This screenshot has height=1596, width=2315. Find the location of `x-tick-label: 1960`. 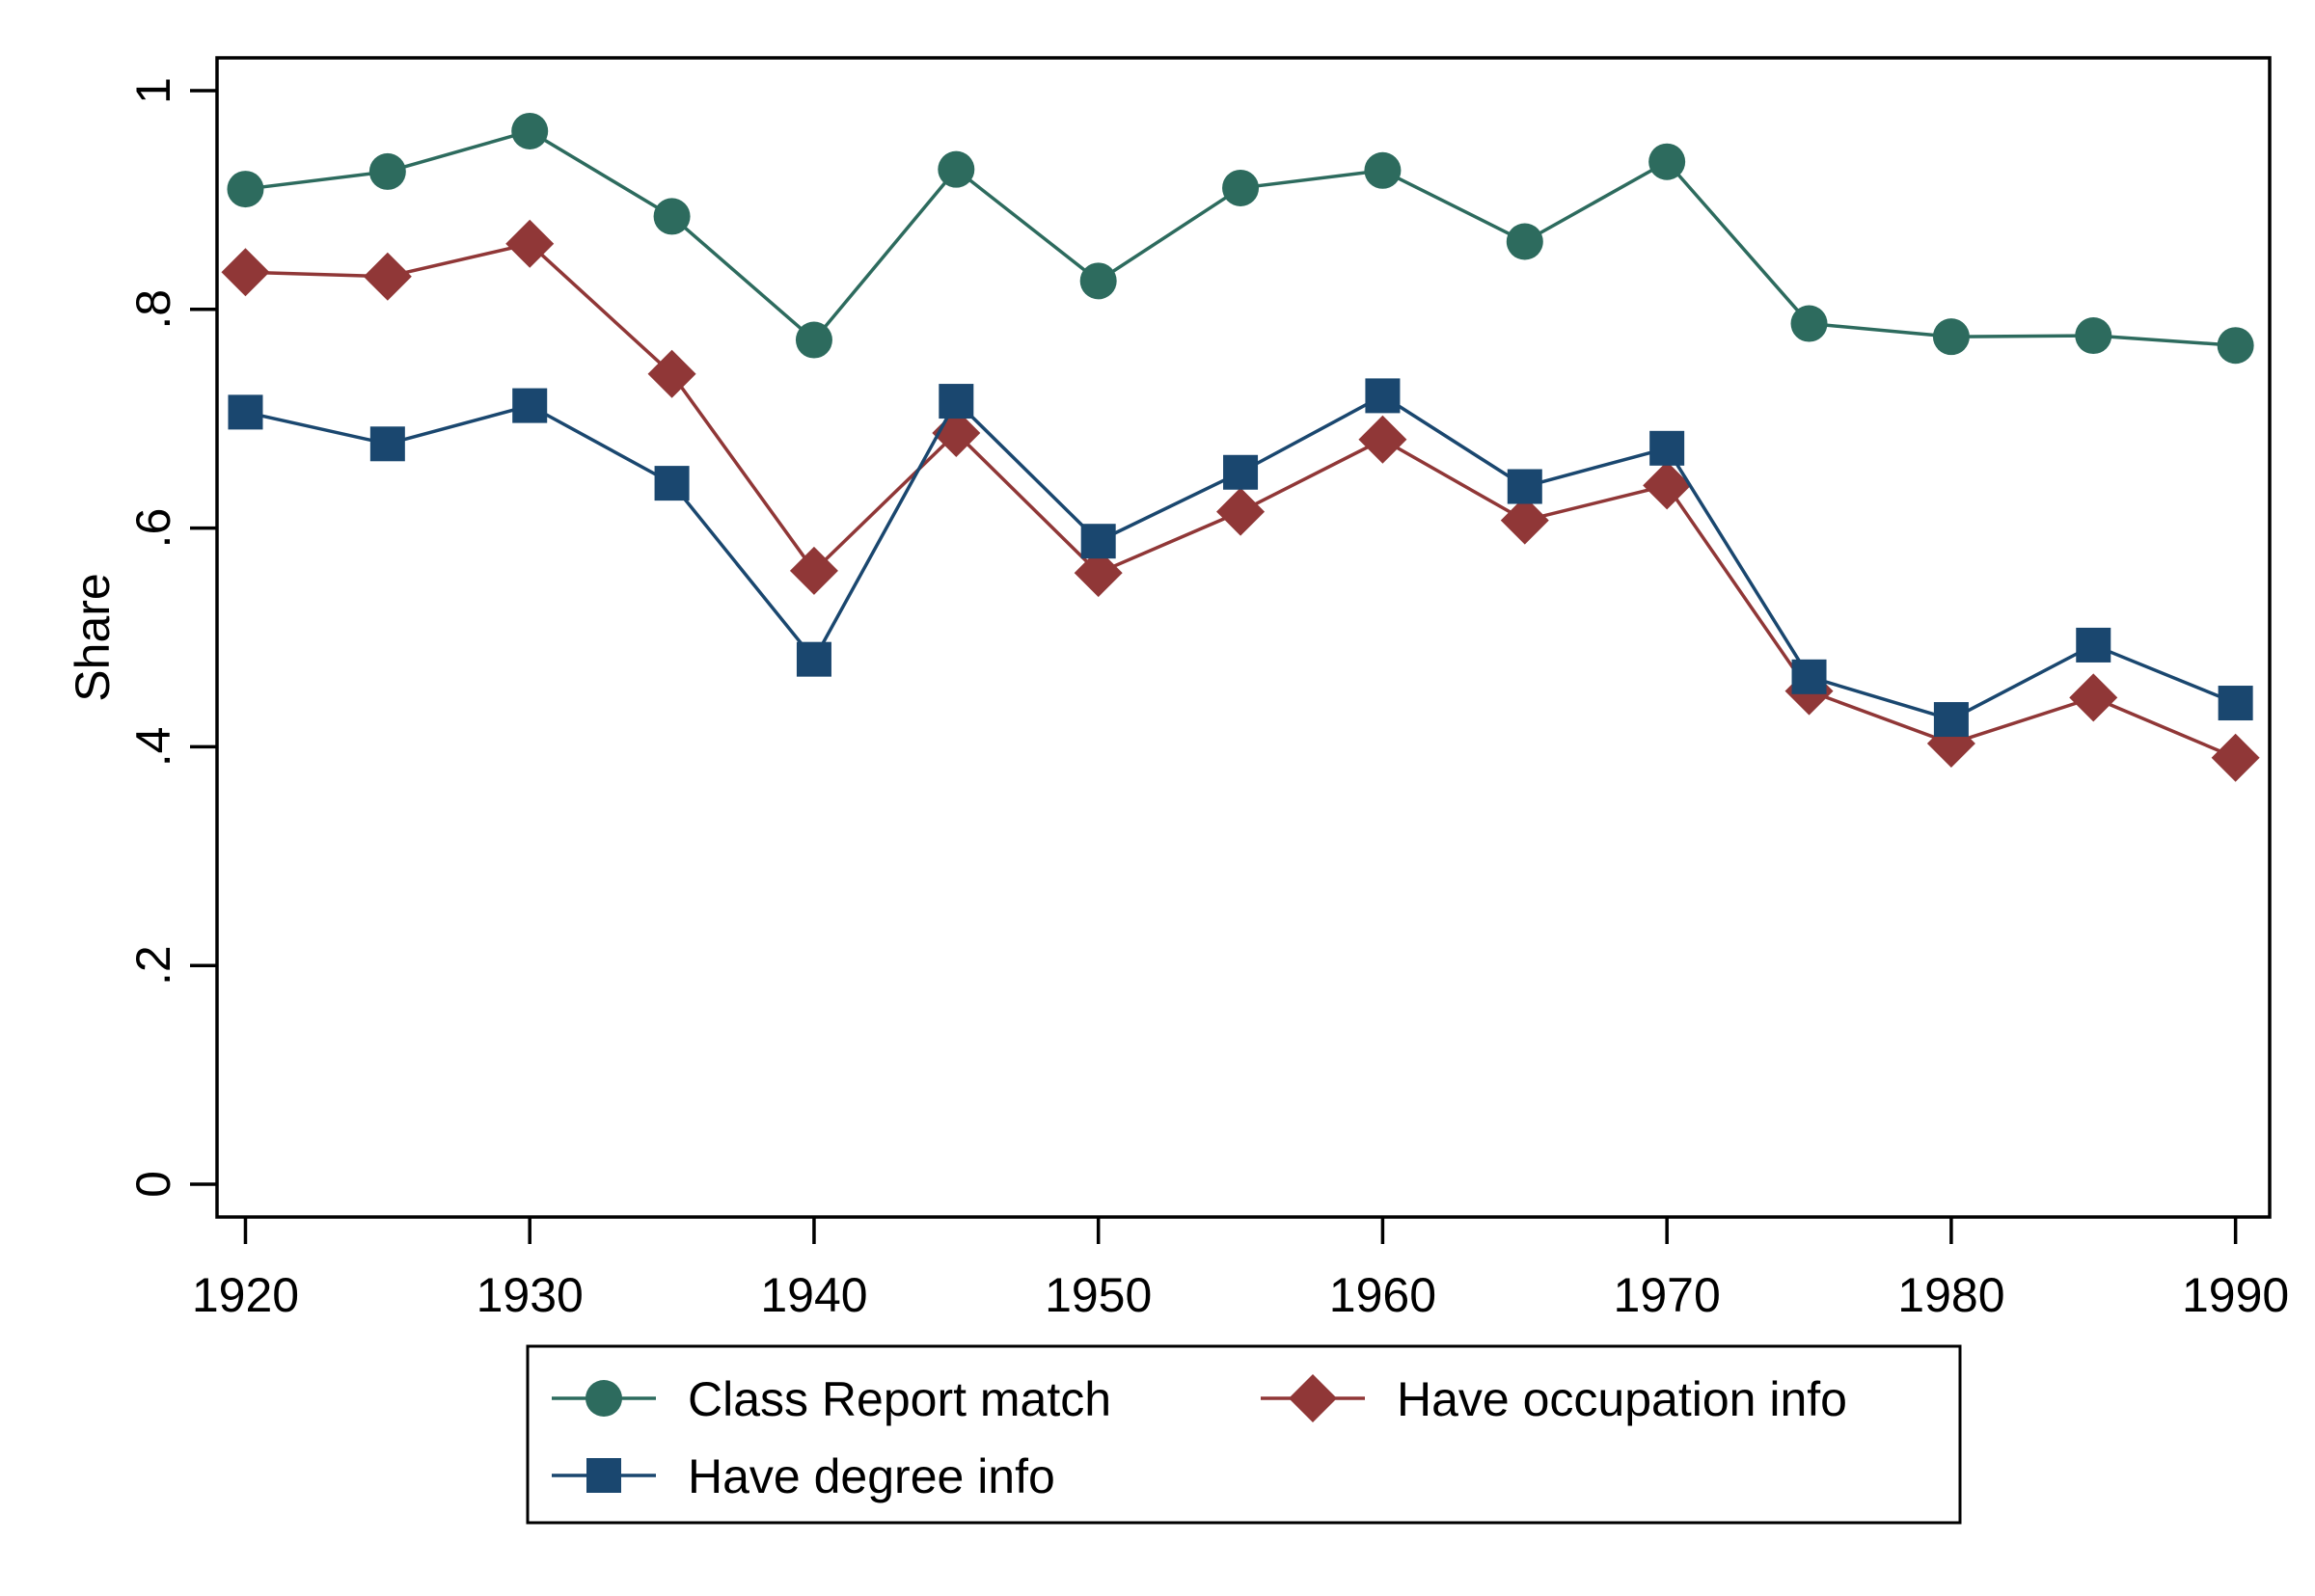

x-tick-label: 1960 is located at coordinates (1383, 1295).